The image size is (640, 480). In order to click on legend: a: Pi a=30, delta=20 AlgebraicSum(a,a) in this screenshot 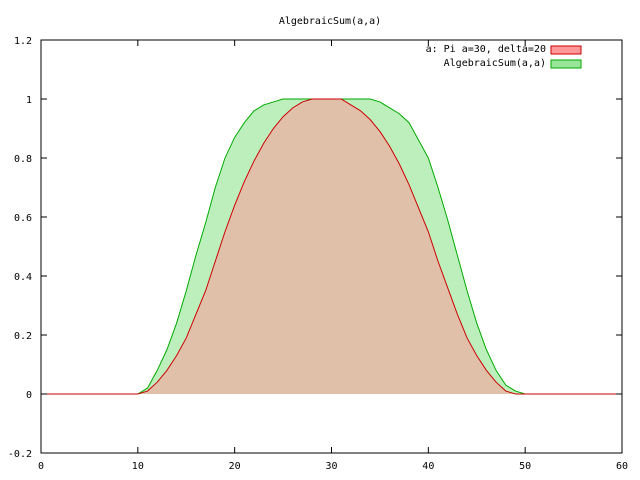, I will do `click(504, 56)`.